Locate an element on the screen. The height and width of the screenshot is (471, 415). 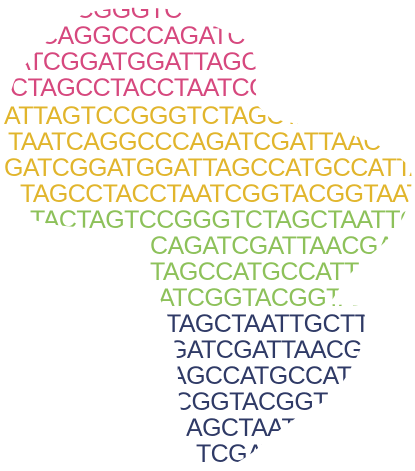
dna-sequence-line: CTAGCCTACCTAATCGGTACGGTA is located at coordinates (205, 88).